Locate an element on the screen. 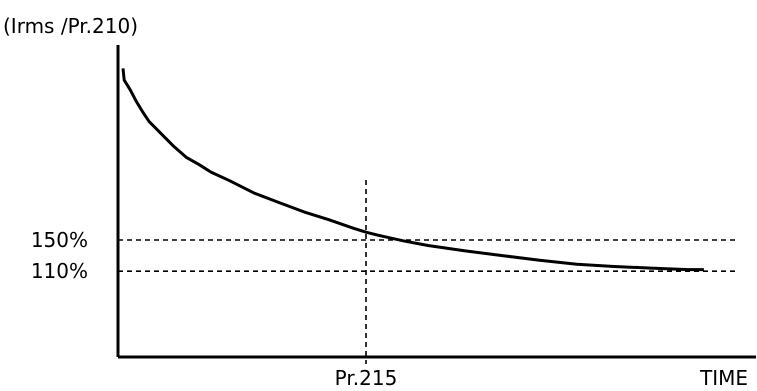 The height and width of the screenshot is (391, 757). reference-label-pr215: Pr.215 is located at coordinates (366, 378).